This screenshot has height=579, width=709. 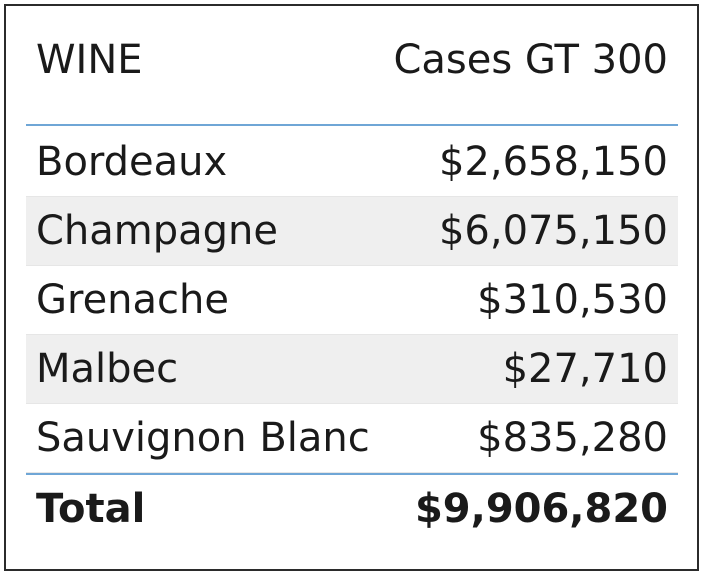 What do you see at coordinates (572, 438) in the screenshot?
I see `row-value: $835,280` at bounding box center [572, 438].